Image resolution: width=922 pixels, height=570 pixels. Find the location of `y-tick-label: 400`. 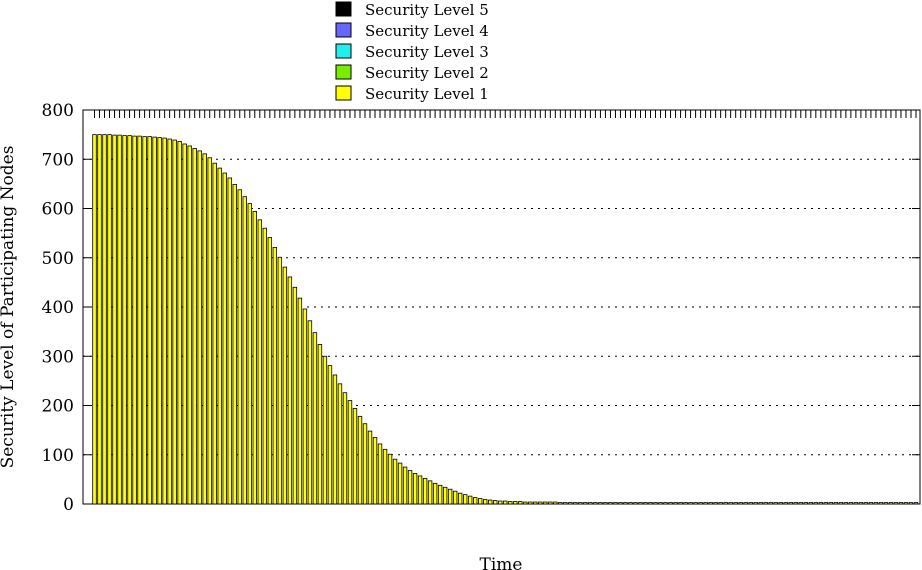

y-tick-label: 400 is located at coordinates (58, 308).